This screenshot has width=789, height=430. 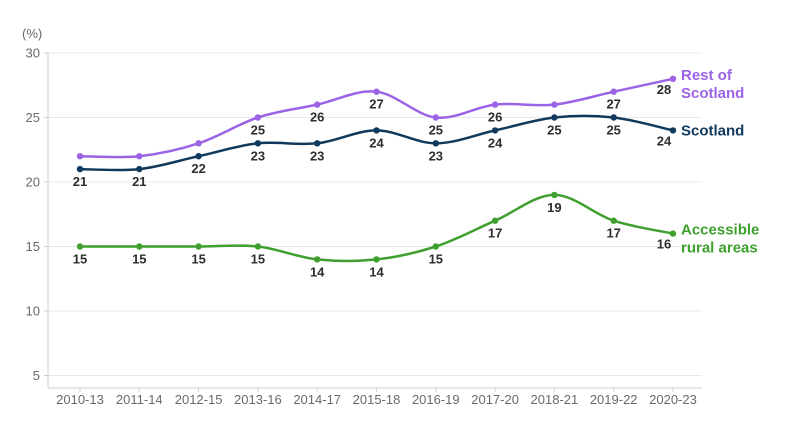 What do you see at coordinates (664, 89) in the screenshot?
I see `data-label-rest-of-scotland: 28` at bounding box center [664, 89].